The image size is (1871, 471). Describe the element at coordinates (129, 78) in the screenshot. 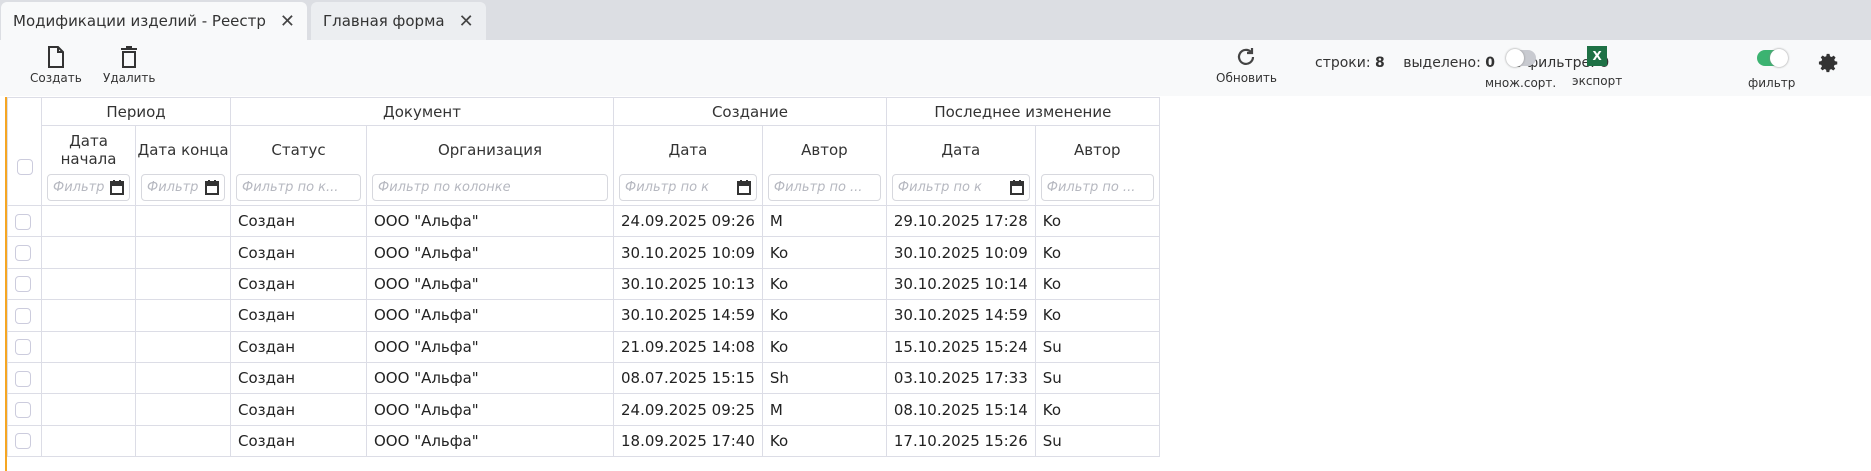

I see `delete-label: Удалить` at that location.